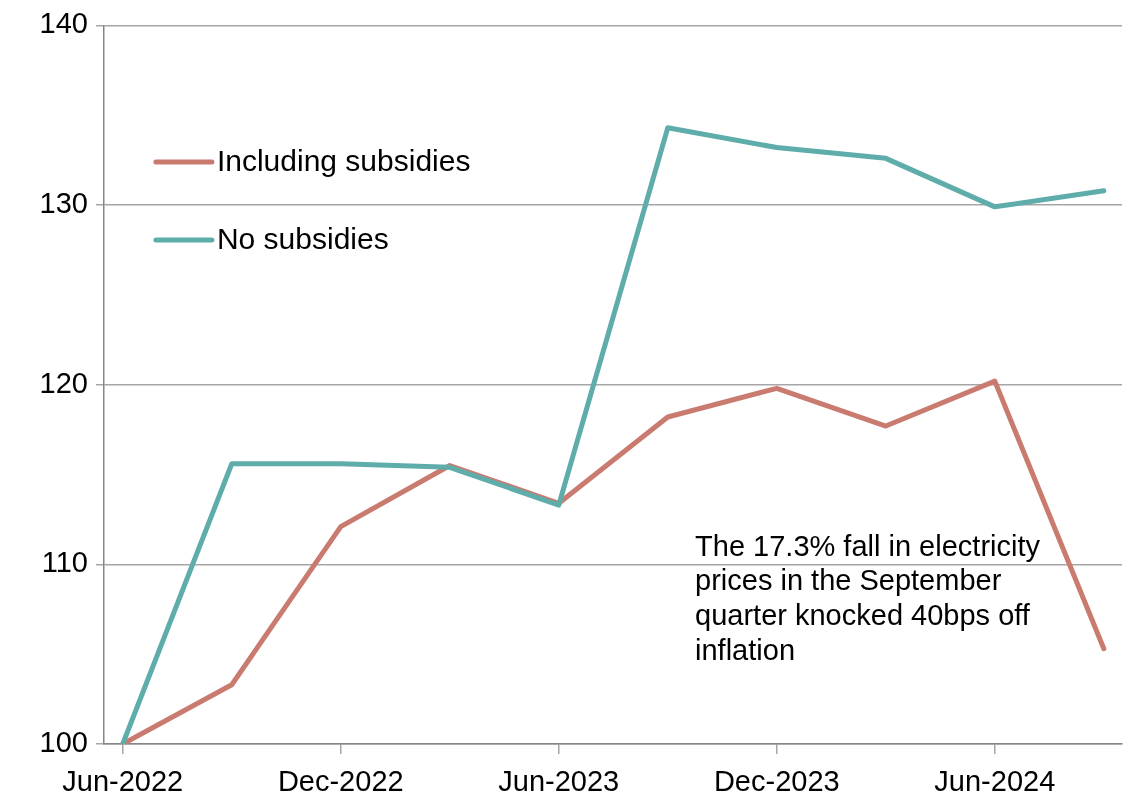  I want to click on x-tick-label: Dec-2022, so click(340, 781).